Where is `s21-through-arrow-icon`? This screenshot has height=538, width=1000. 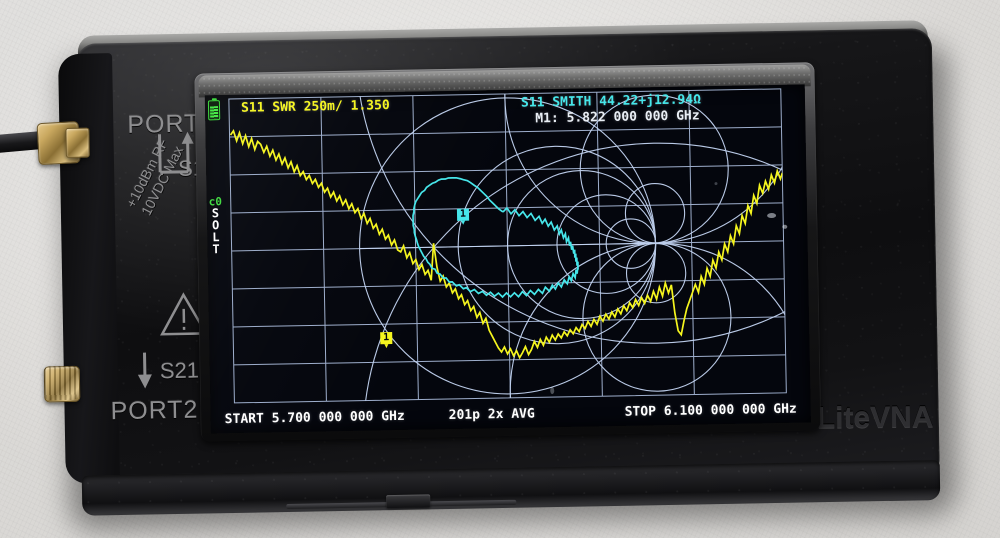 s21-through-arrow-icon is located at coordinates (144, 370).